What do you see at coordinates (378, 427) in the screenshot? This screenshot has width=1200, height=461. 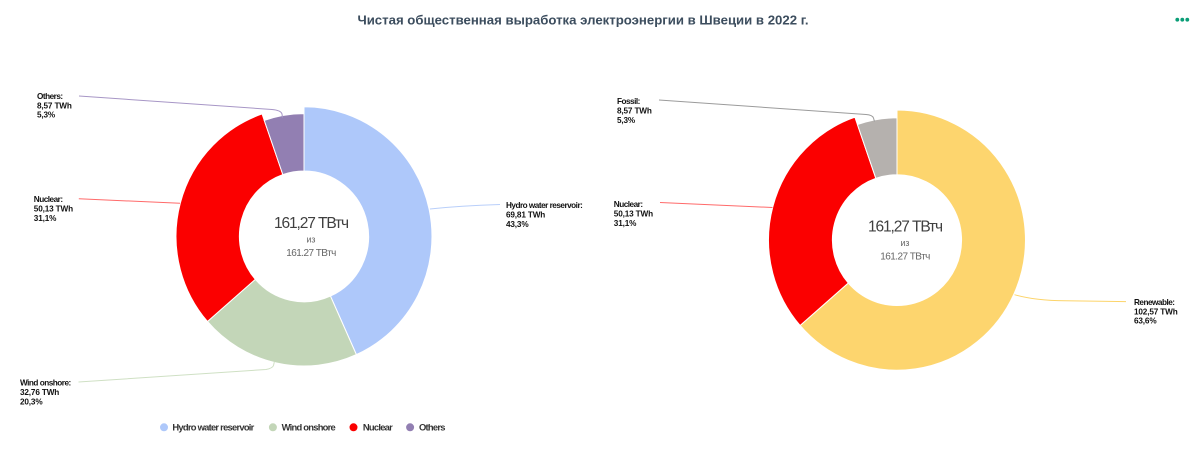 I see `svg-text: Nuclear` at bounding box center [378, 427].